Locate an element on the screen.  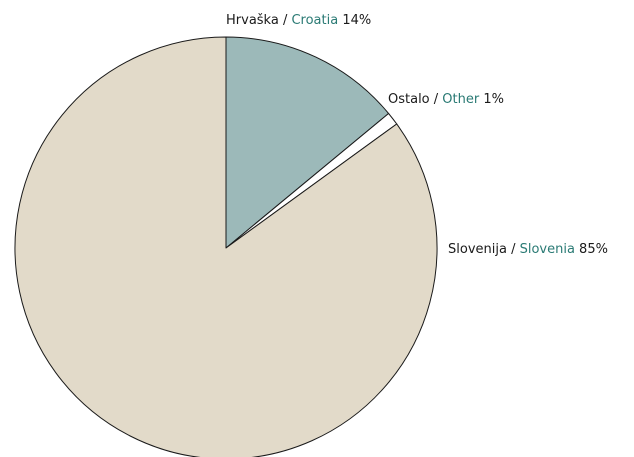
slice-label-slovenia: Slovenija / Slovenia 85% is located at coordinates (528, 249).